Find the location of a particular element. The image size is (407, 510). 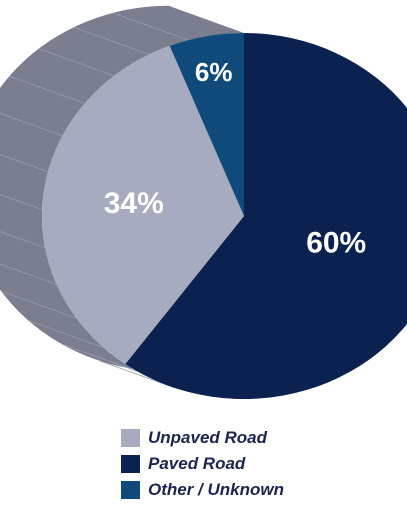

pie-data-label: 6% is located at coordinates (214, 72).